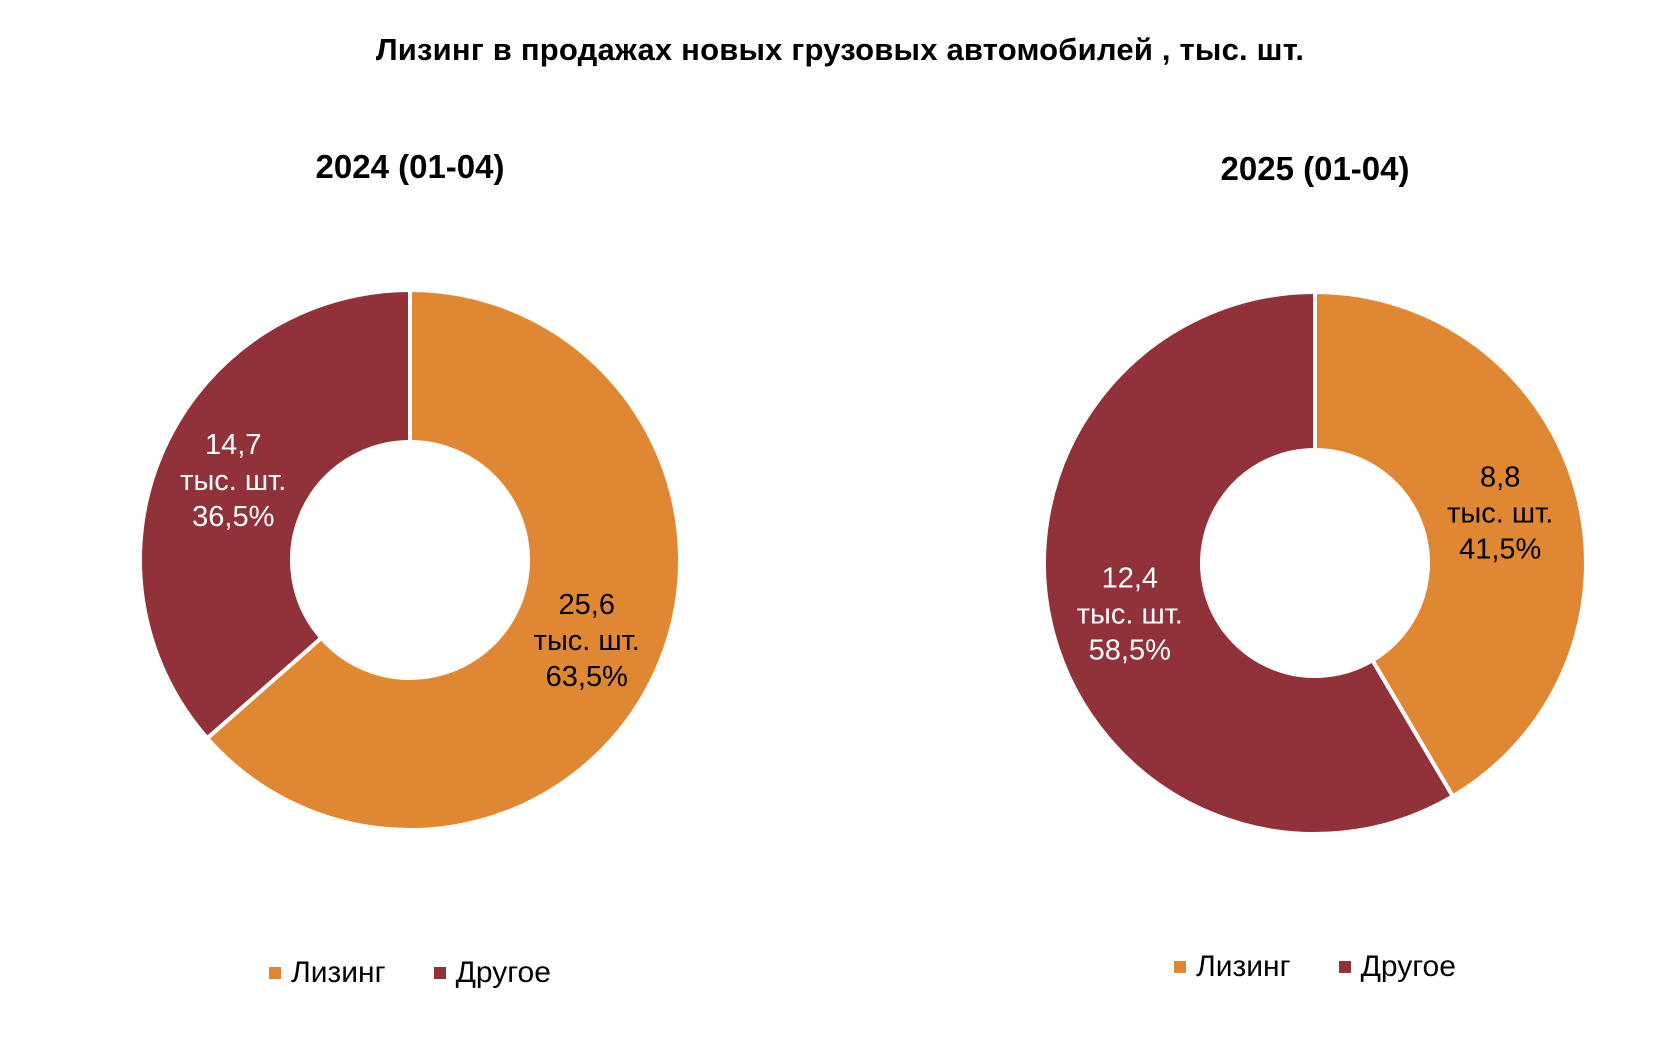 The height and width of the screenshot is (1050, 1680). What do you see at coordinates (410, 973) in the screenshot?
I see `legend-2024: Лизинг Другое` at bounding box center [410, 973].